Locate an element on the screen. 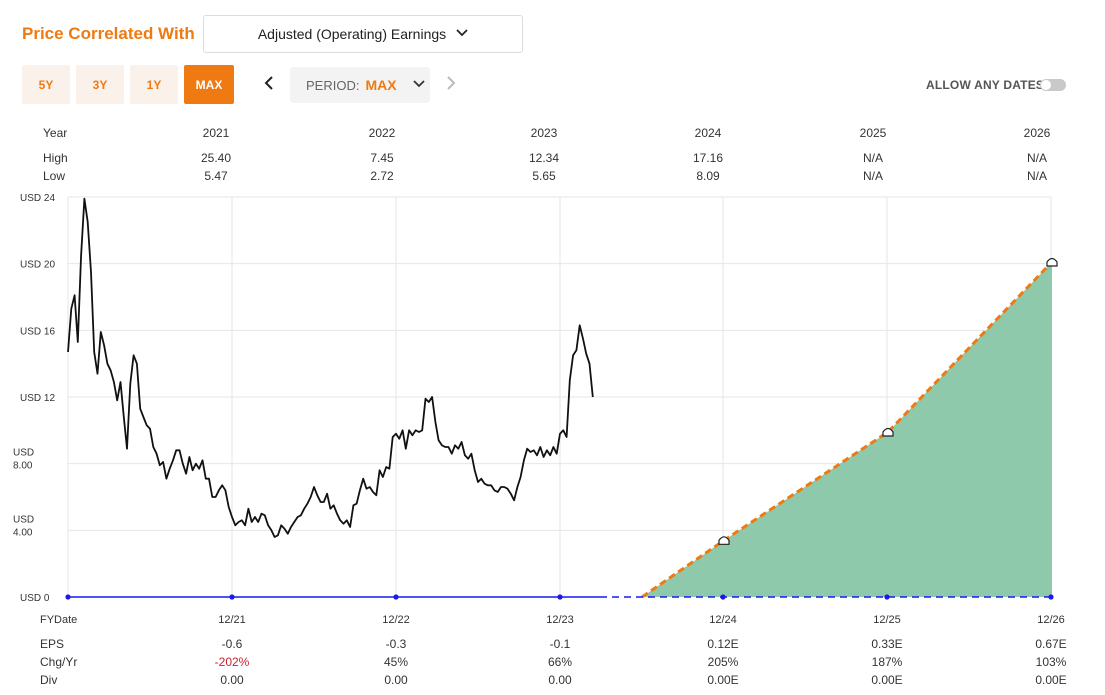  metric-select-value: Adjusted (Operating) Earnings is located at coordinates (352, 34).